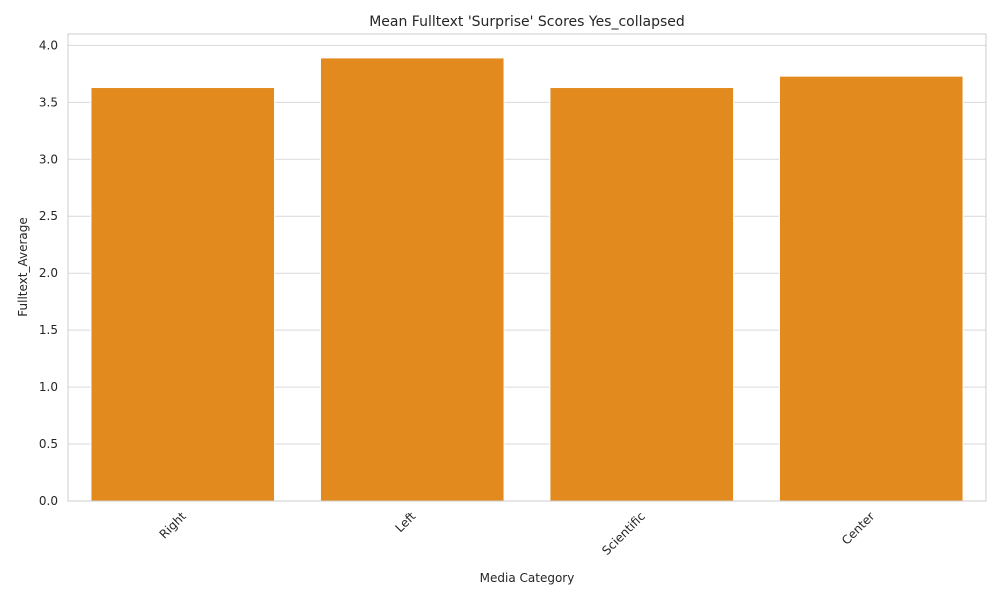 Image resolution: width=1000 pixels, height=604 pixels. Describe the element at coordinates (642, 294) in the screenshot. I see `bar-scientific` at that location.